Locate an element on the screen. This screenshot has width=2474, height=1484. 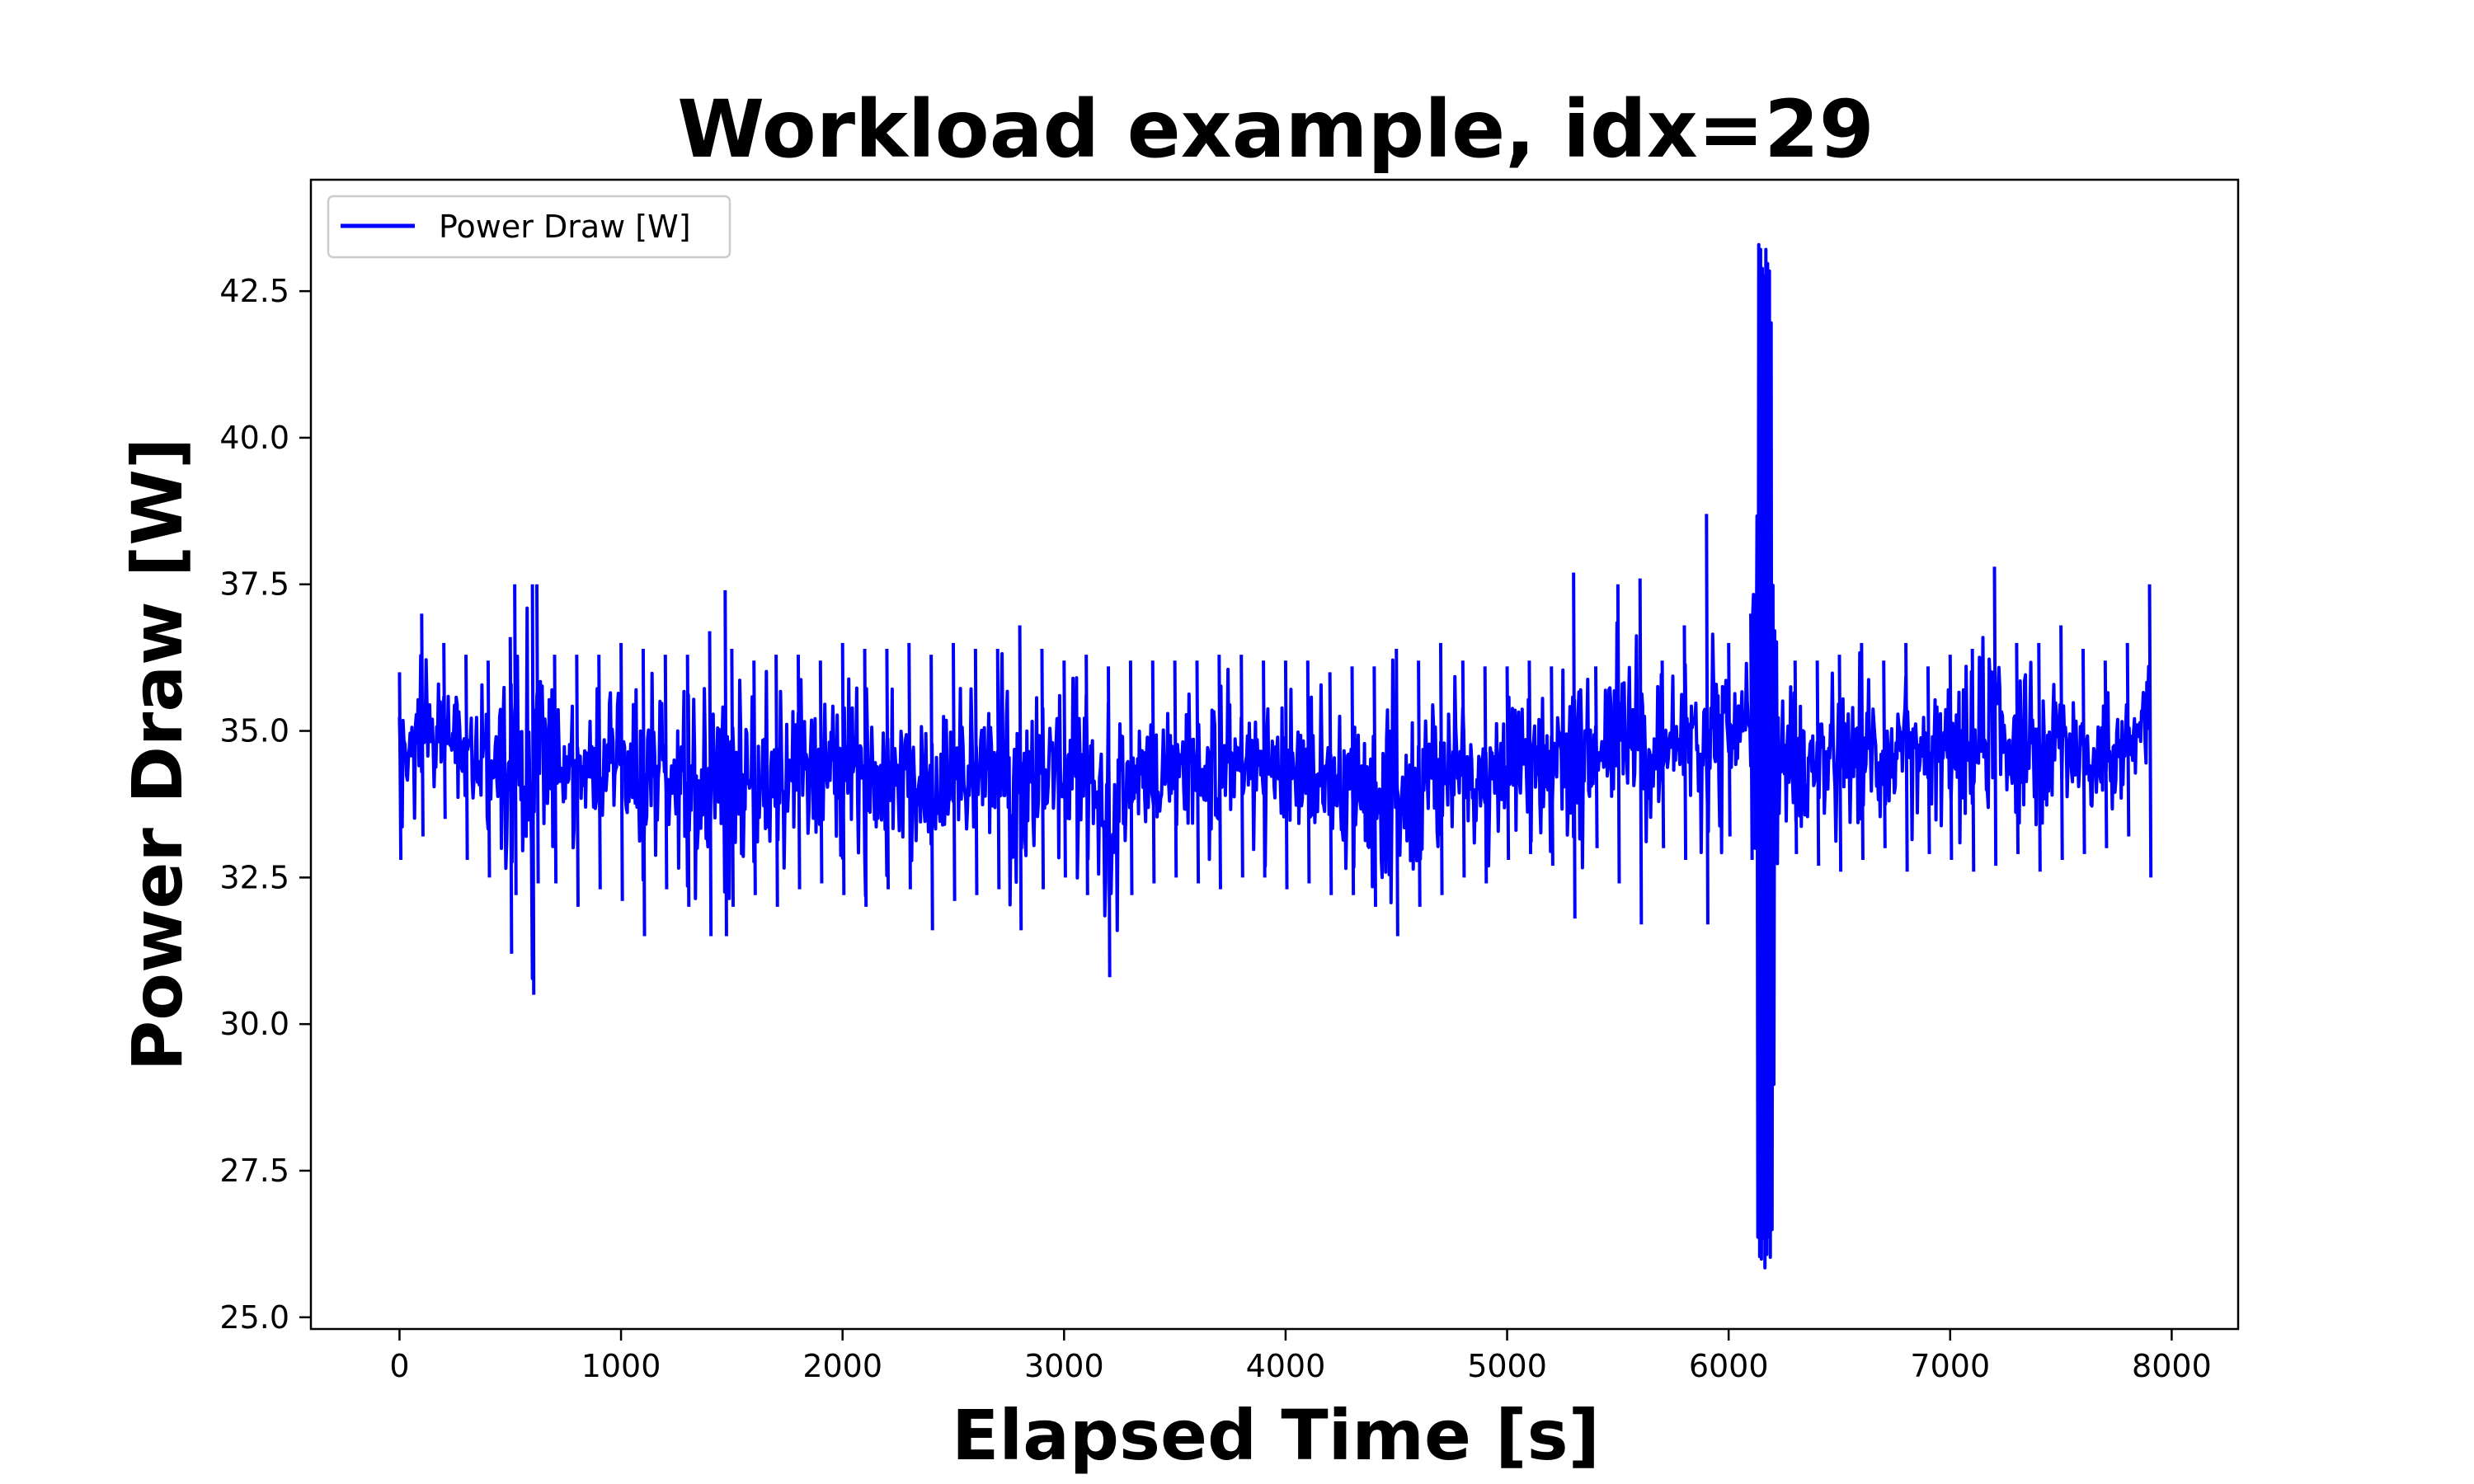
chart-title: Workload example, idx=29 is located at coordinates (1275, 129).